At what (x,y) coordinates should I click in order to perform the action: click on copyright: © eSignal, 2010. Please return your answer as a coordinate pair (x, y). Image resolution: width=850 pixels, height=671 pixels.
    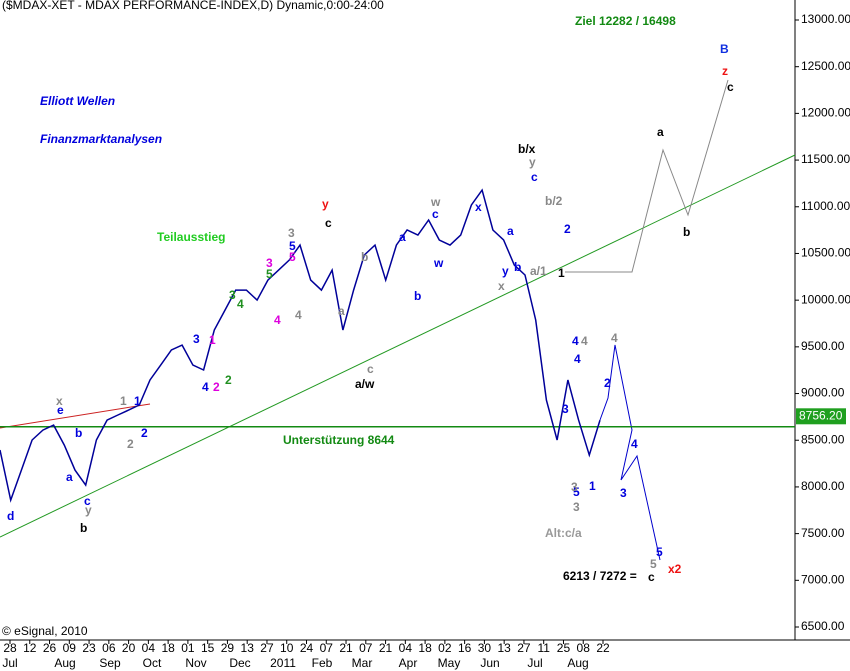
    Looking at the image, I should click on (45, 631).